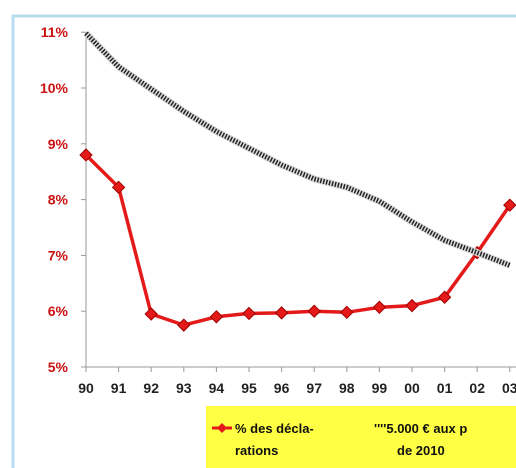 The width and height of the screenshot is (516, 468). What do you see at coordinates (184, 388) in the screenshot?
I see `x-tick-label: 93` at bounding box center [184, 388].